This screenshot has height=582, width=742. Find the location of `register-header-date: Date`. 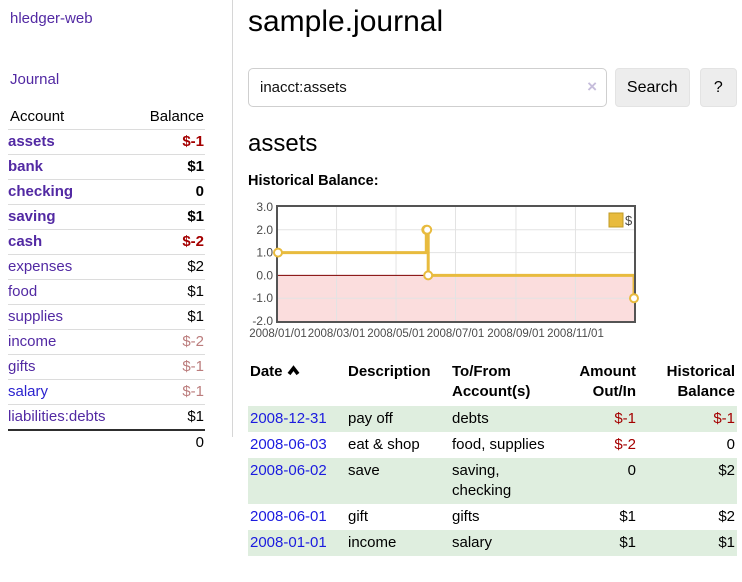

register-header-date: Date is located at coordinates (297, 382).